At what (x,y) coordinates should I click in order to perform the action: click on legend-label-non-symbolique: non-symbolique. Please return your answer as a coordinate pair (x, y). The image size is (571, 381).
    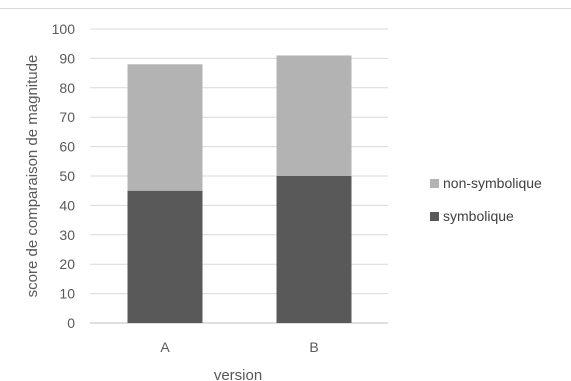
    Looking at the image, I should click on (492, 183).